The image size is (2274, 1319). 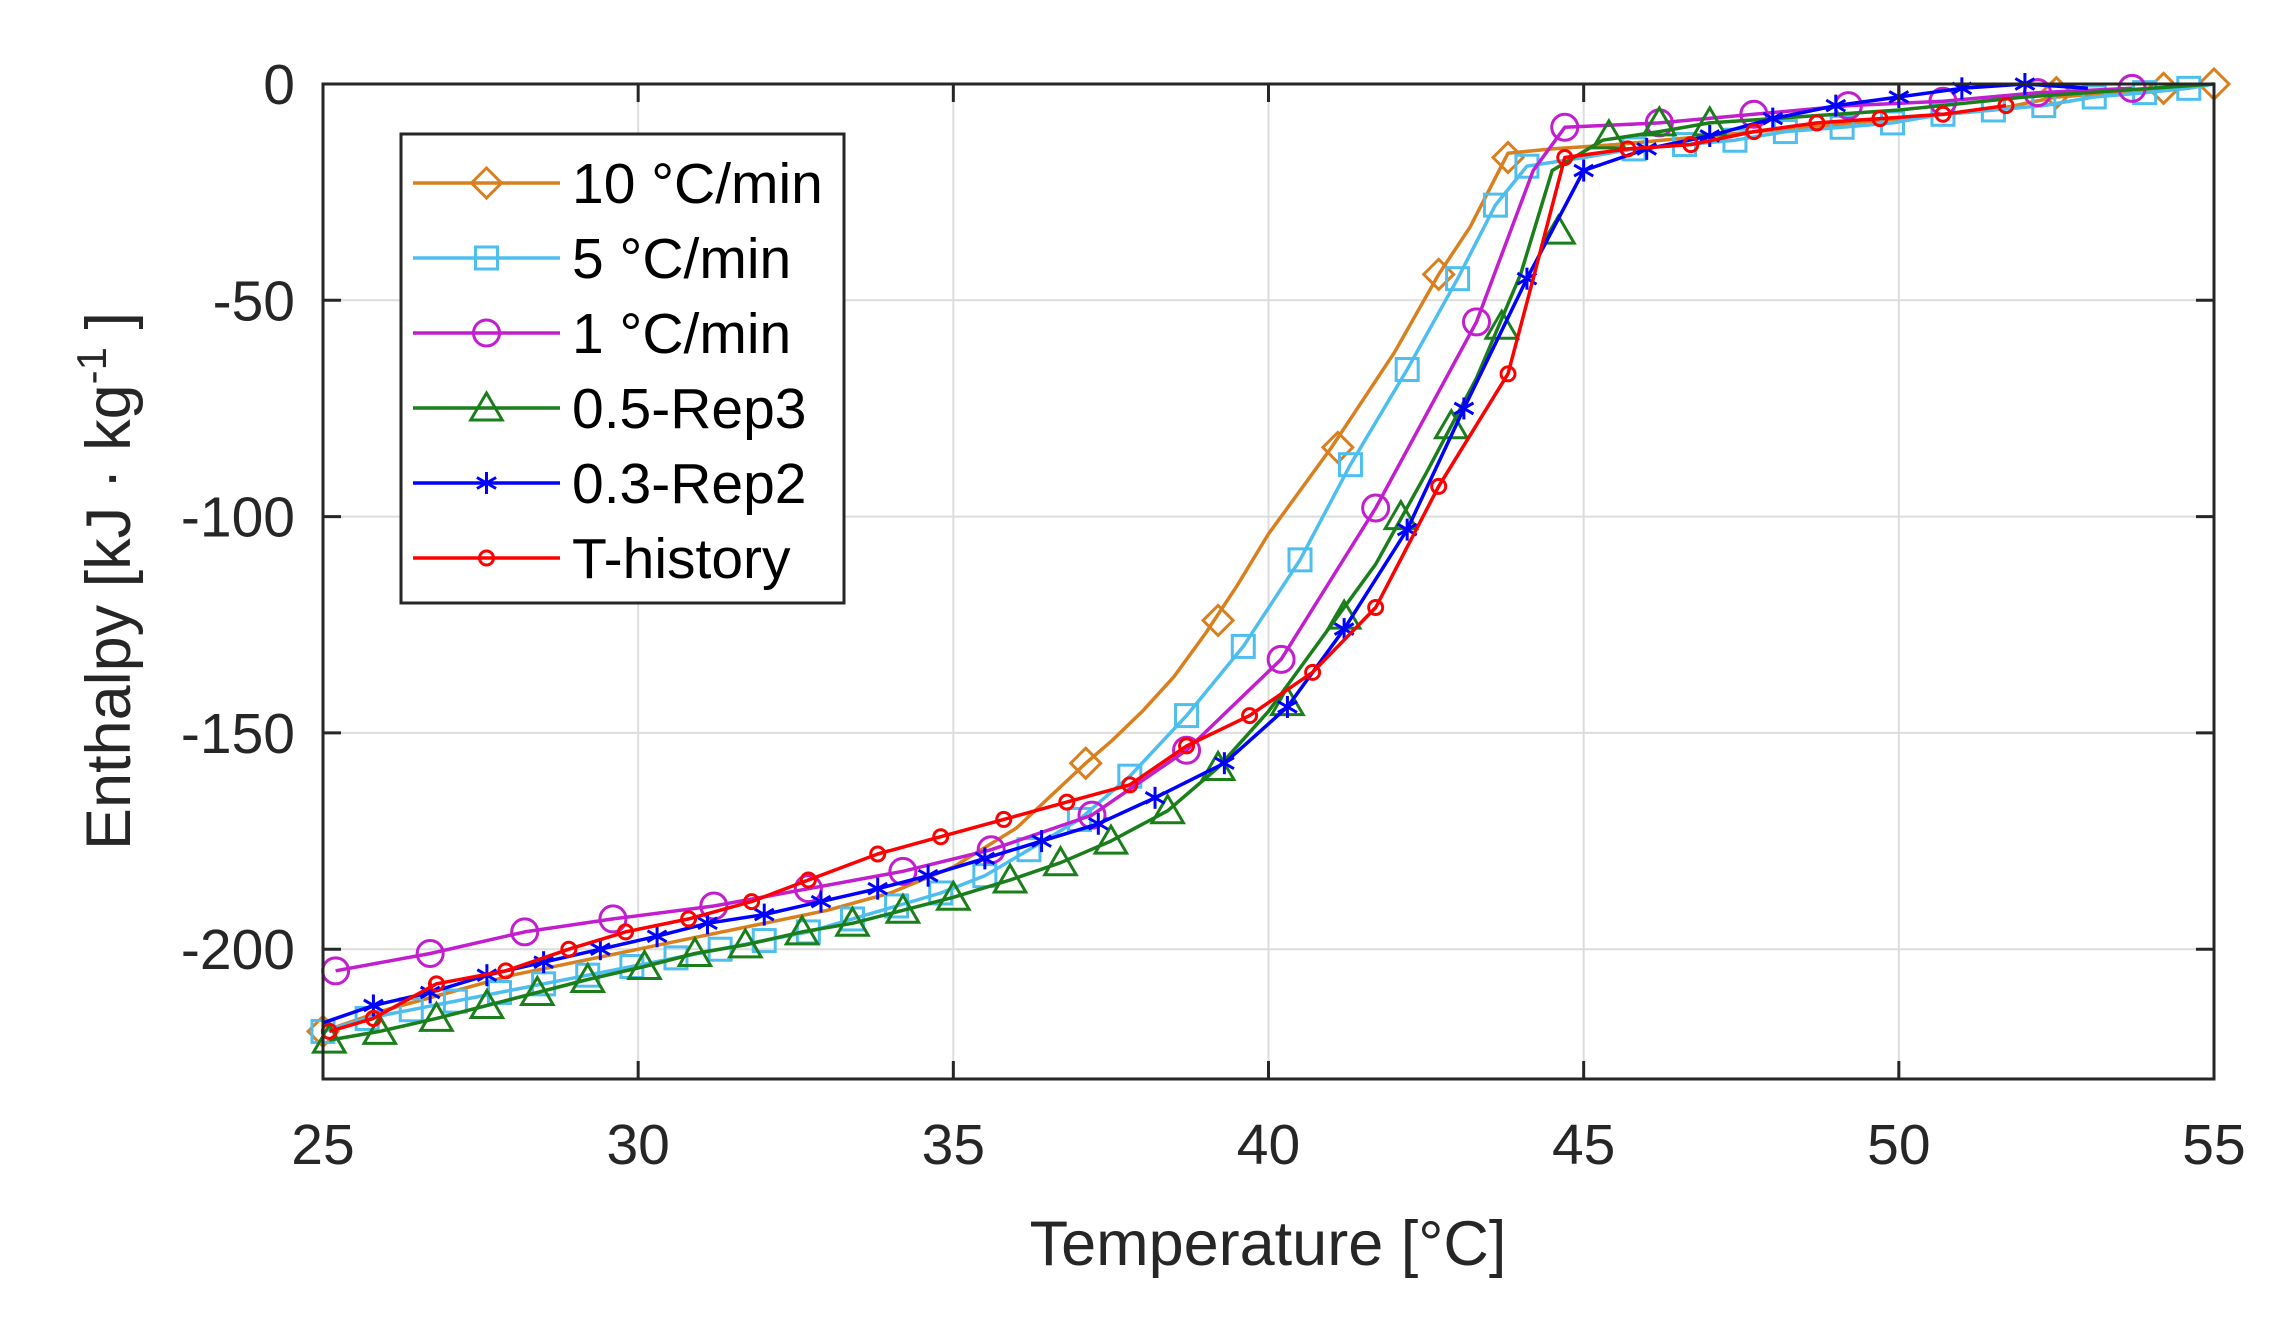 I want to click on y-tick-label: -50, so click(x=254, y=301).